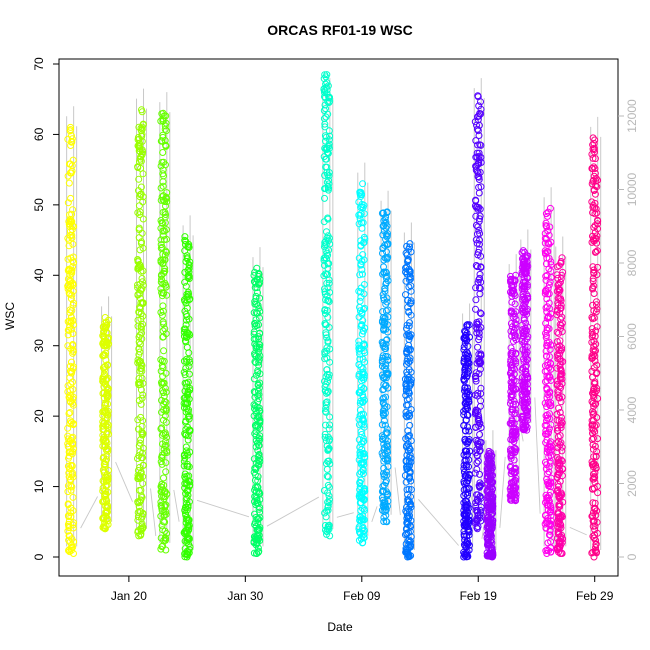 The image size is (650, 650). Describe the element at coordinates (632, 336) in the screenshot. I see `y2-tick-label: 6000` at that location.